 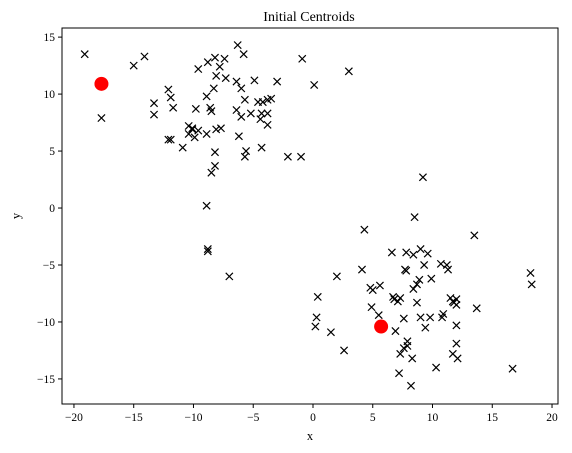 I want to click on y-tick-label: −5, so click(x=49, y=266).